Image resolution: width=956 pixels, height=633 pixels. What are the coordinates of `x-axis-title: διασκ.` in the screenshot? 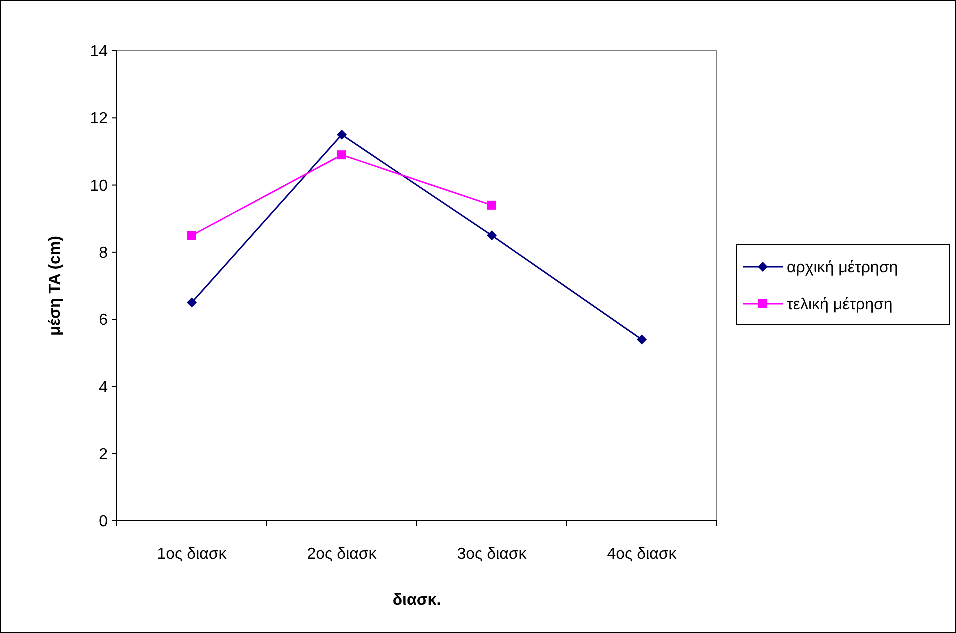 It's located at (417, 600).